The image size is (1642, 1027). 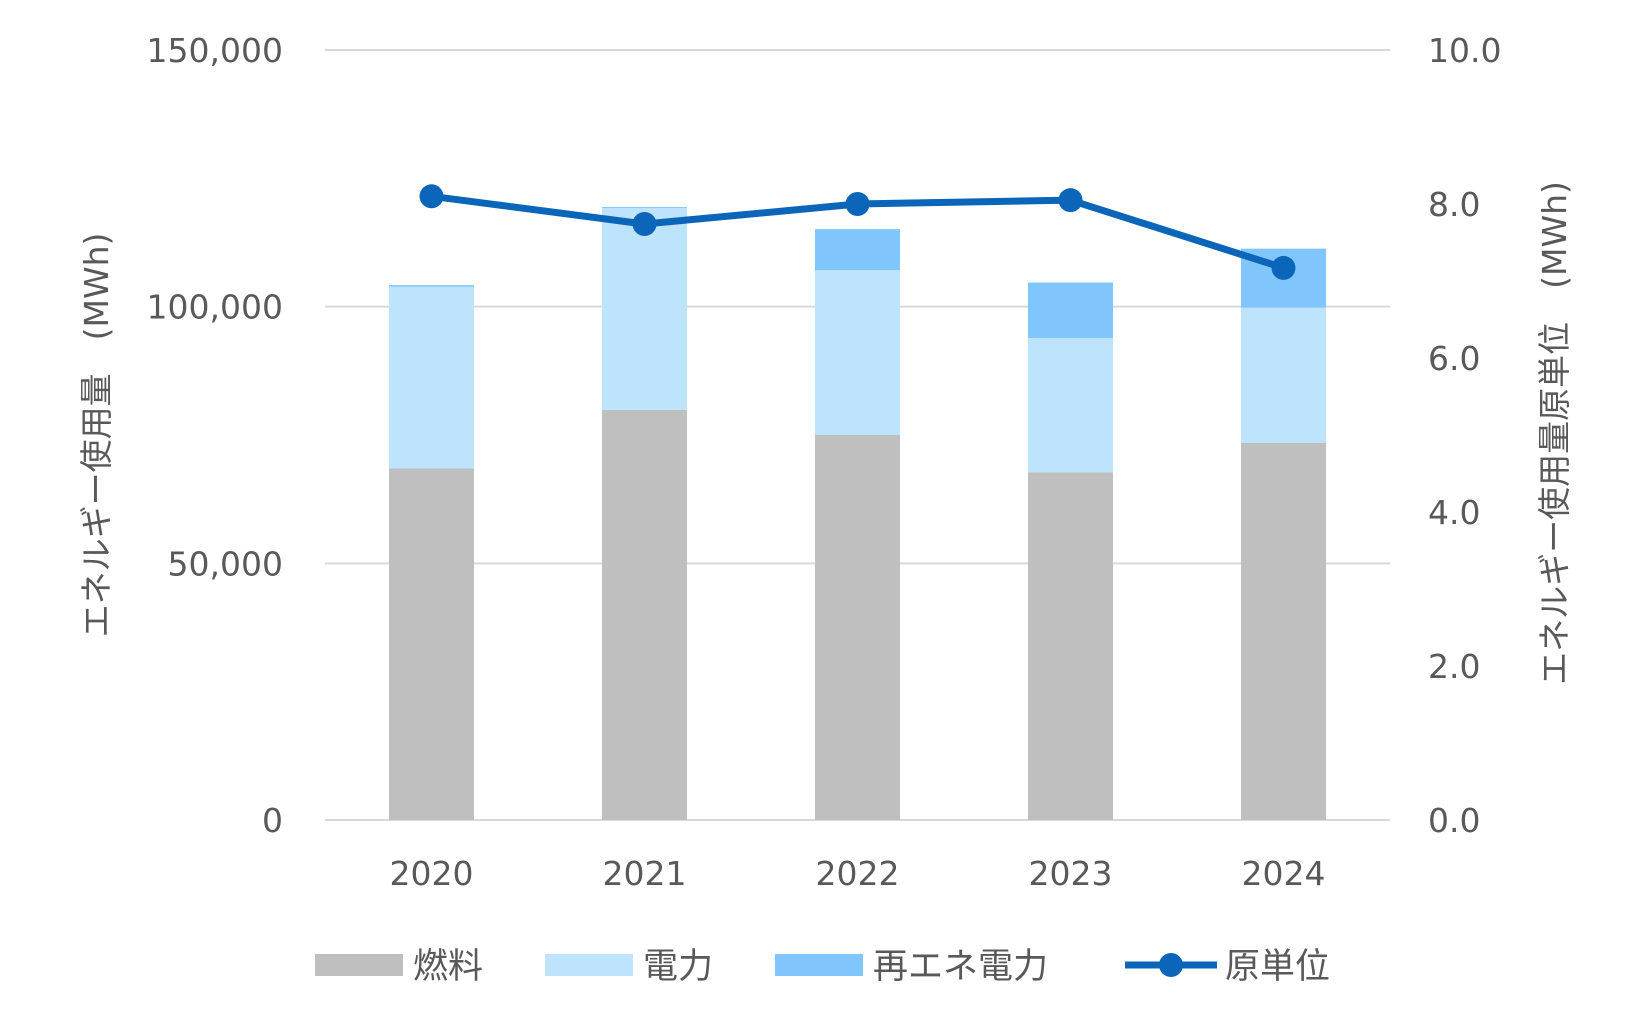 What do you see at coordinates (1454, 512) in the screenshot?
I see `right-tick-label: 4.0` at bounding box center [1454, 512].